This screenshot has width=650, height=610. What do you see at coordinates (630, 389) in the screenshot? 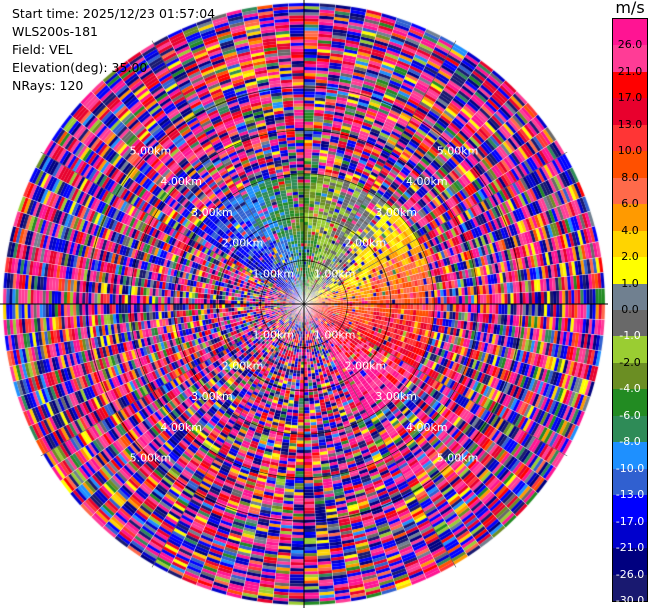
I see `colorbar-tick-label: -4.0` at bounding box center [630, 389].